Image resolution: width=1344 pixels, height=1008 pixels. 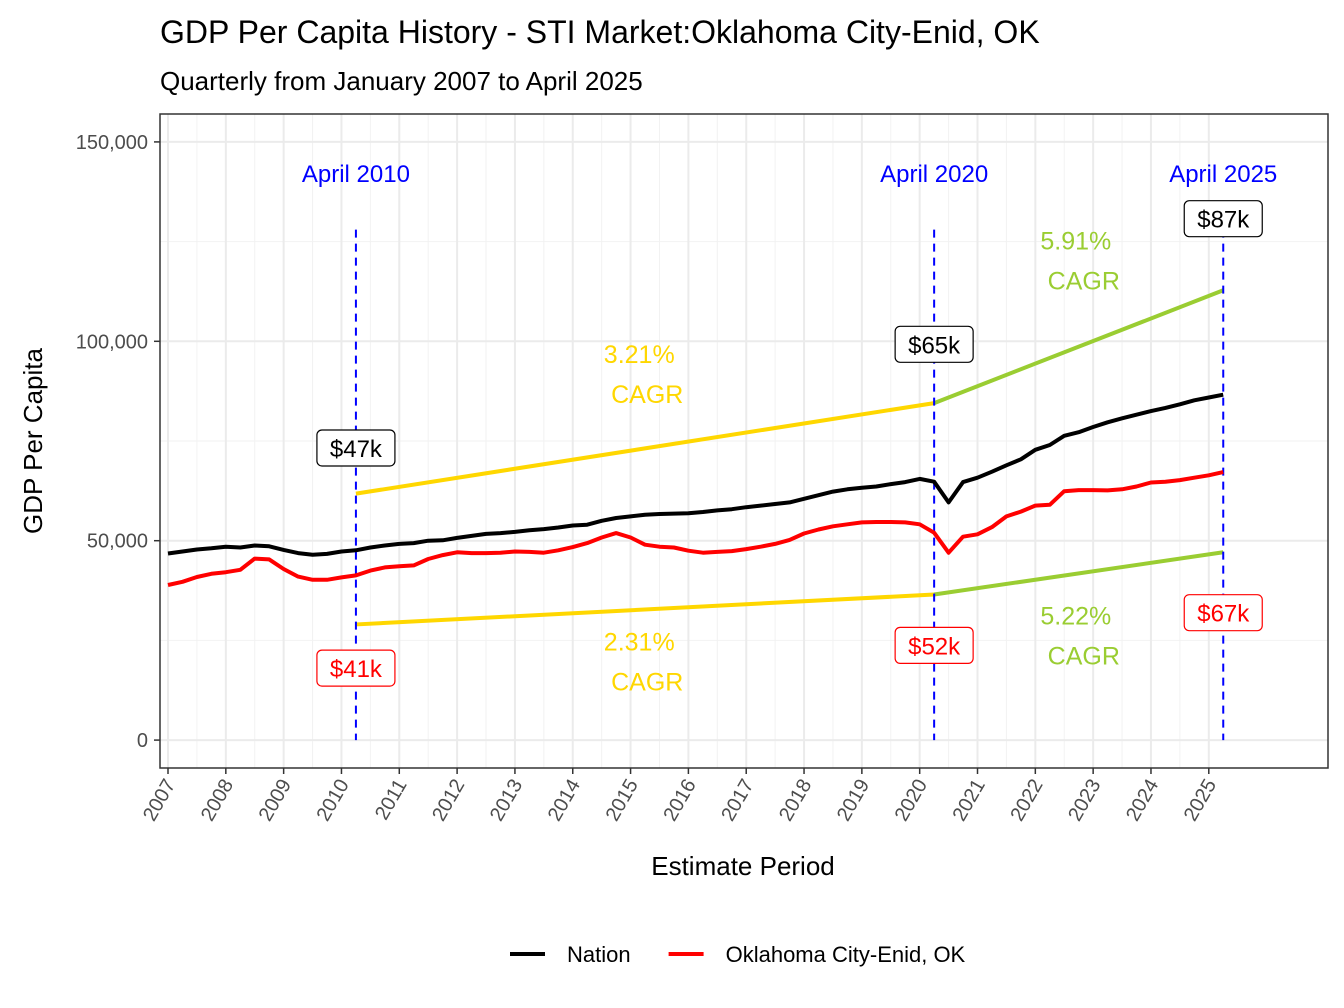 I want to click on marker-label: April 2010, so click(x=356, y=174).